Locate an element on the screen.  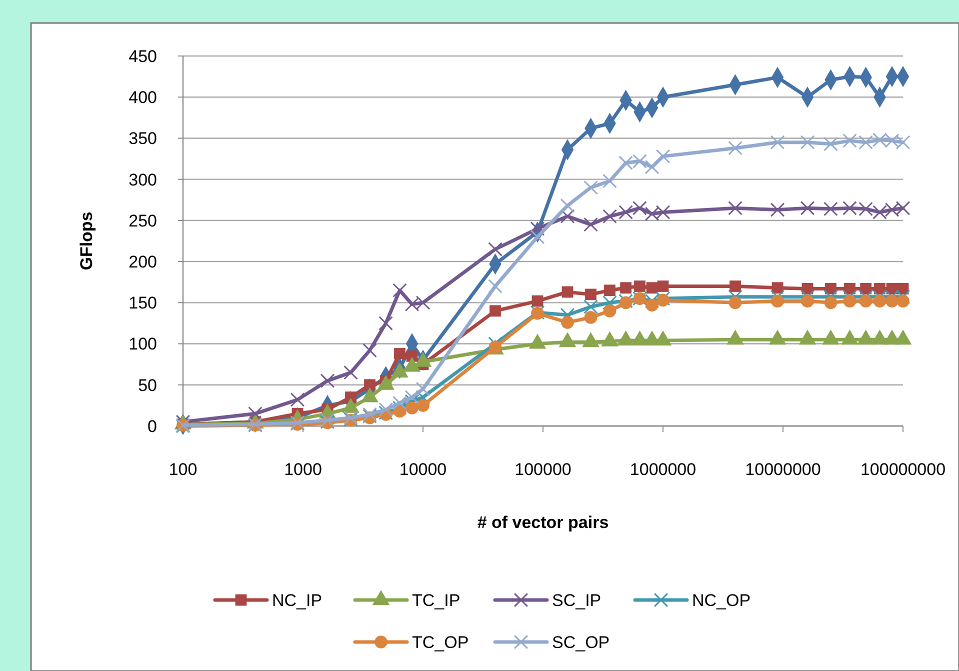
x-tick-label: 1000 is located at coordinates (303, 469).